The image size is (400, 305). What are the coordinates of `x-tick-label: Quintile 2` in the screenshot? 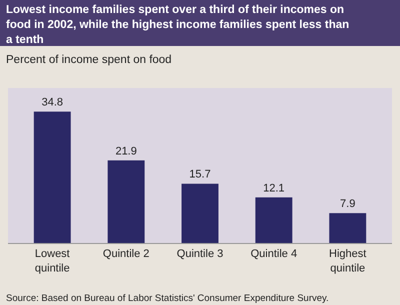 It's located at (126, 254).